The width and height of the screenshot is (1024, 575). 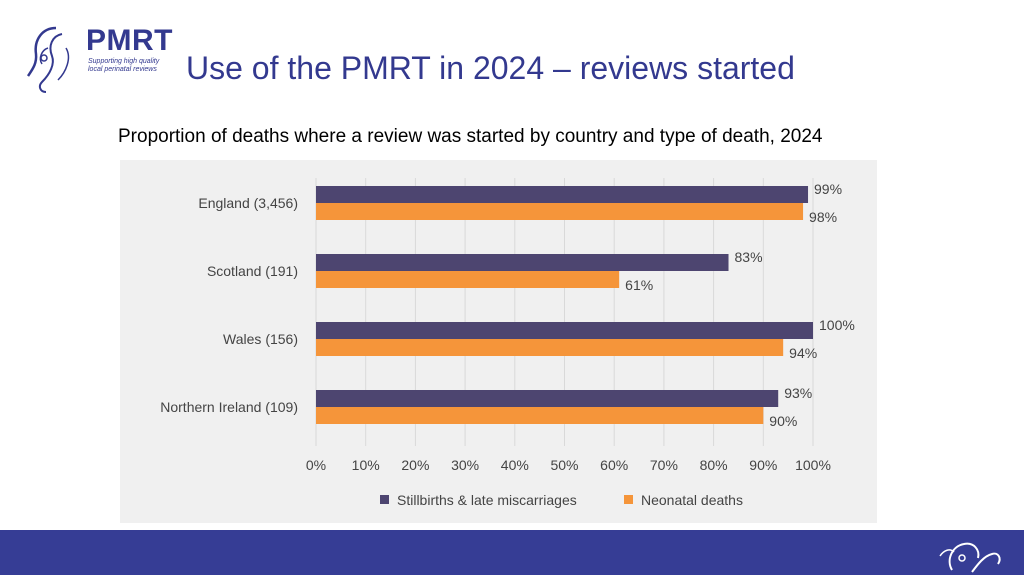 I want to click on data-label: 100%, so click(x=837, y=325).